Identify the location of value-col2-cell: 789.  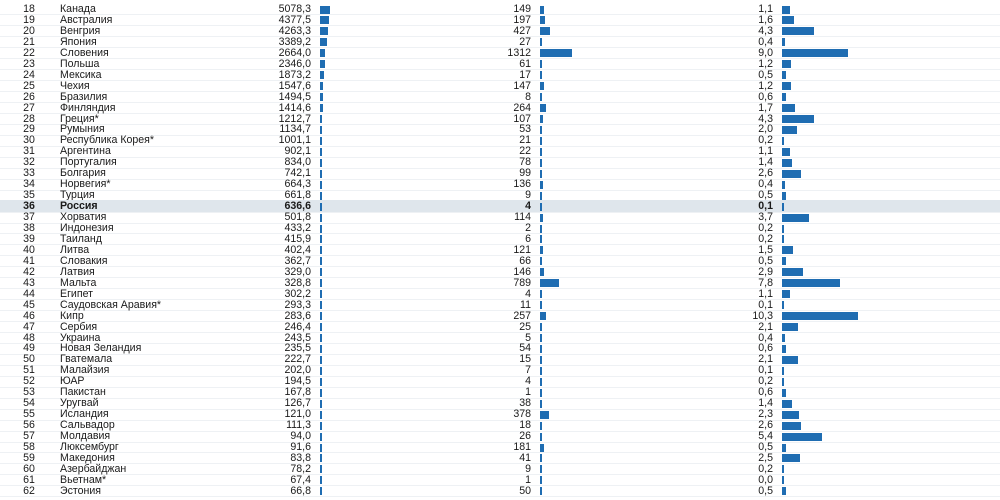
(522, 282).